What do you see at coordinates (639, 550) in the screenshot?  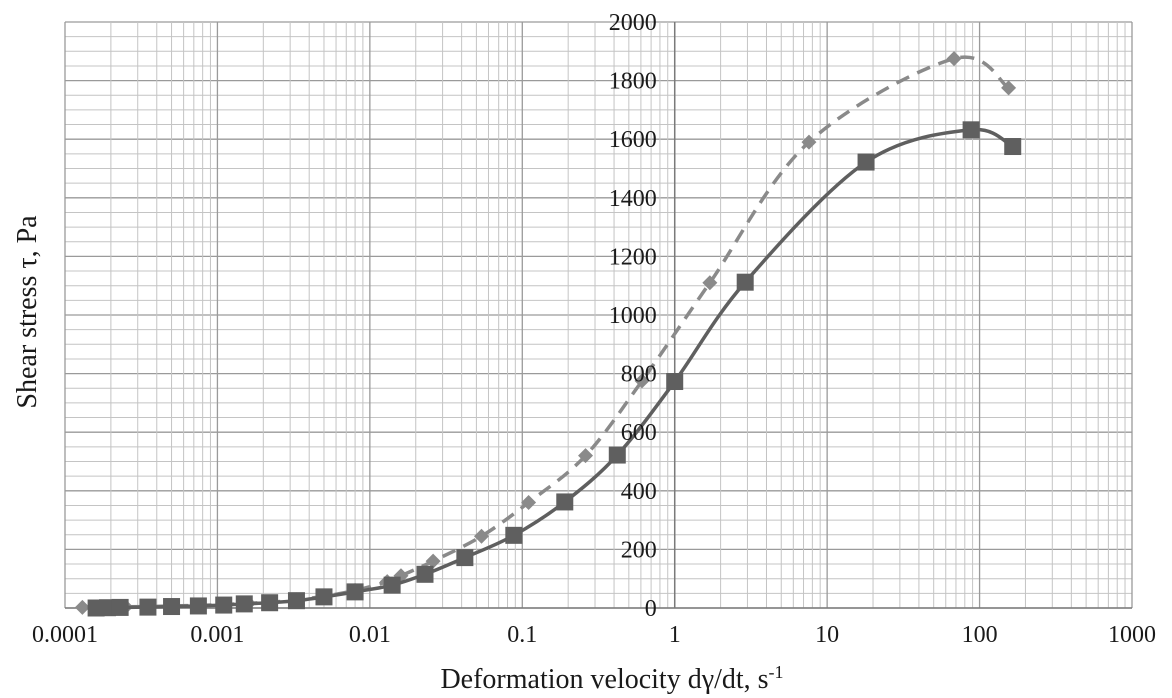 I see `y-tick-label: 200` at bounding box center [639, 550].